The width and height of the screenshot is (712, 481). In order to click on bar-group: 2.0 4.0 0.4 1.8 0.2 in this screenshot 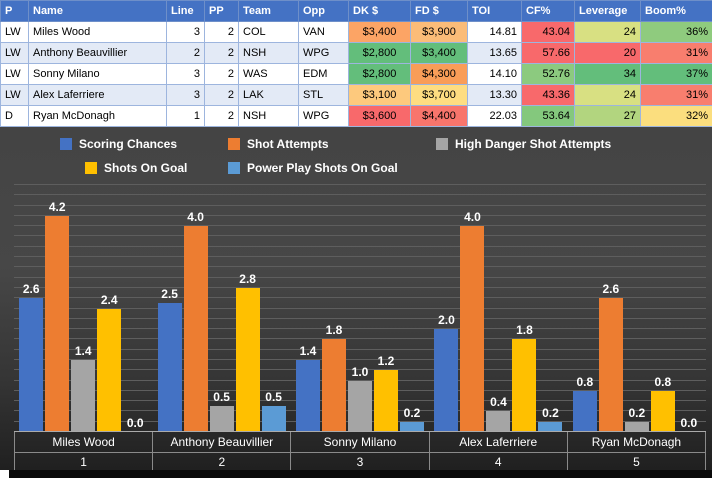, I will do `click(498, 308)`.